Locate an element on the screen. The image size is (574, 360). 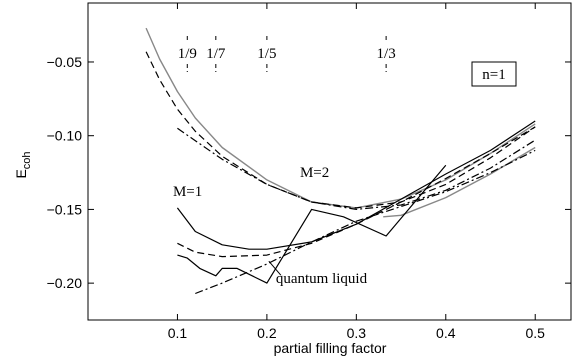
x-tick-label: 0.1 is located at coordinates (178, 333).